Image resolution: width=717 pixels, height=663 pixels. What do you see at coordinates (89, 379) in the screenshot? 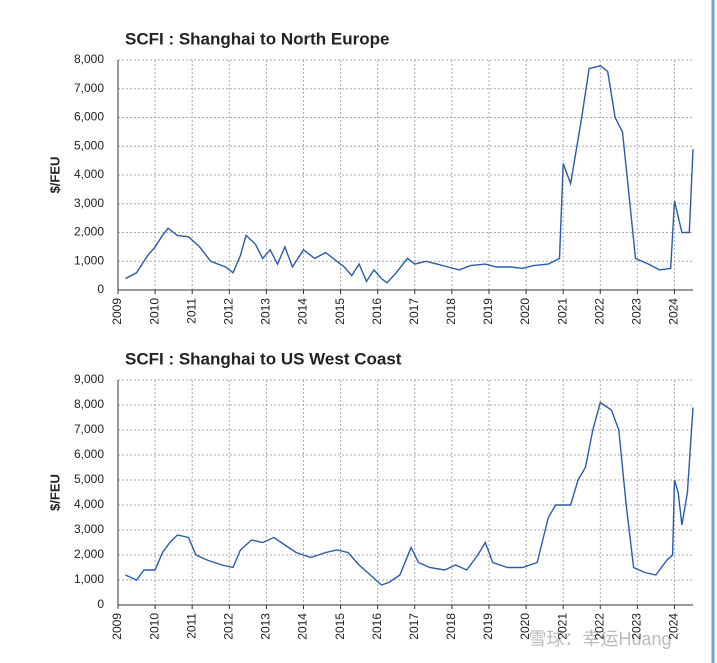
I see `y-tick-label: 9,000` at bounding box center [89, 379].